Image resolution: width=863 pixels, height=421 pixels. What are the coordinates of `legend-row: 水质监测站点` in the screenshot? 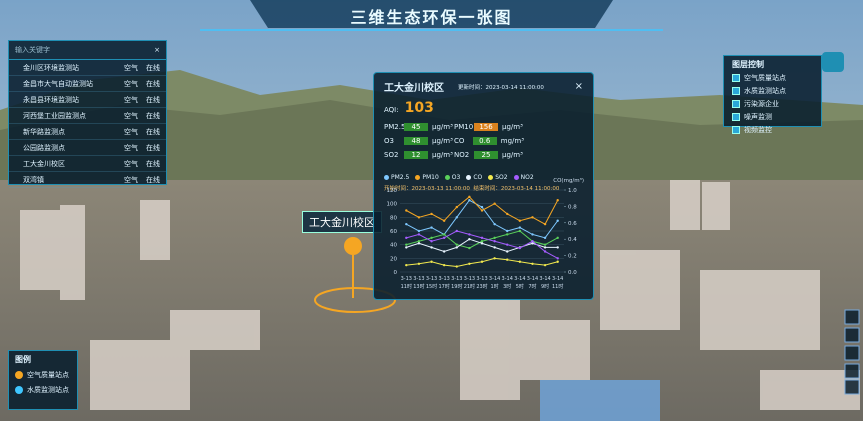 It's located at (43, 390).